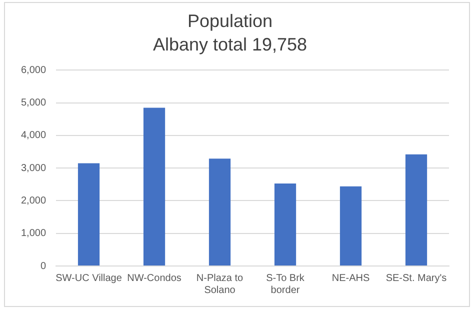  I want to click on x-tick-label: N-Plaza to Solano, so click(220, 284).